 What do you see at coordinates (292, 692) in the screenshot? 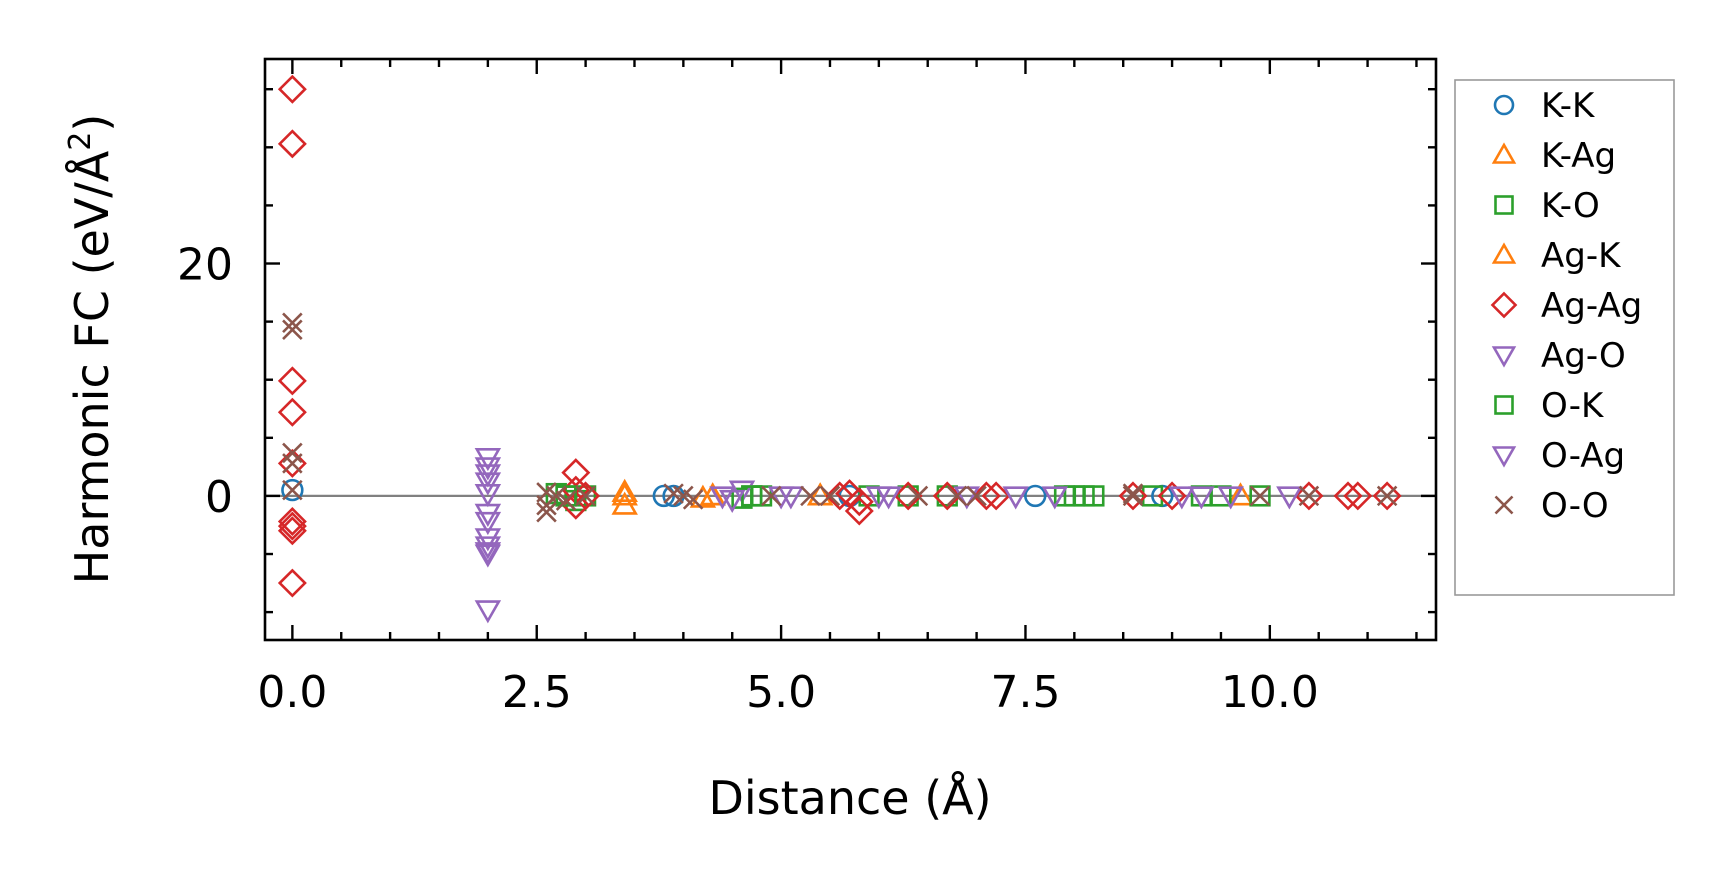
I see `x-tick-label: 0.0` at bounding box center [292, 692].